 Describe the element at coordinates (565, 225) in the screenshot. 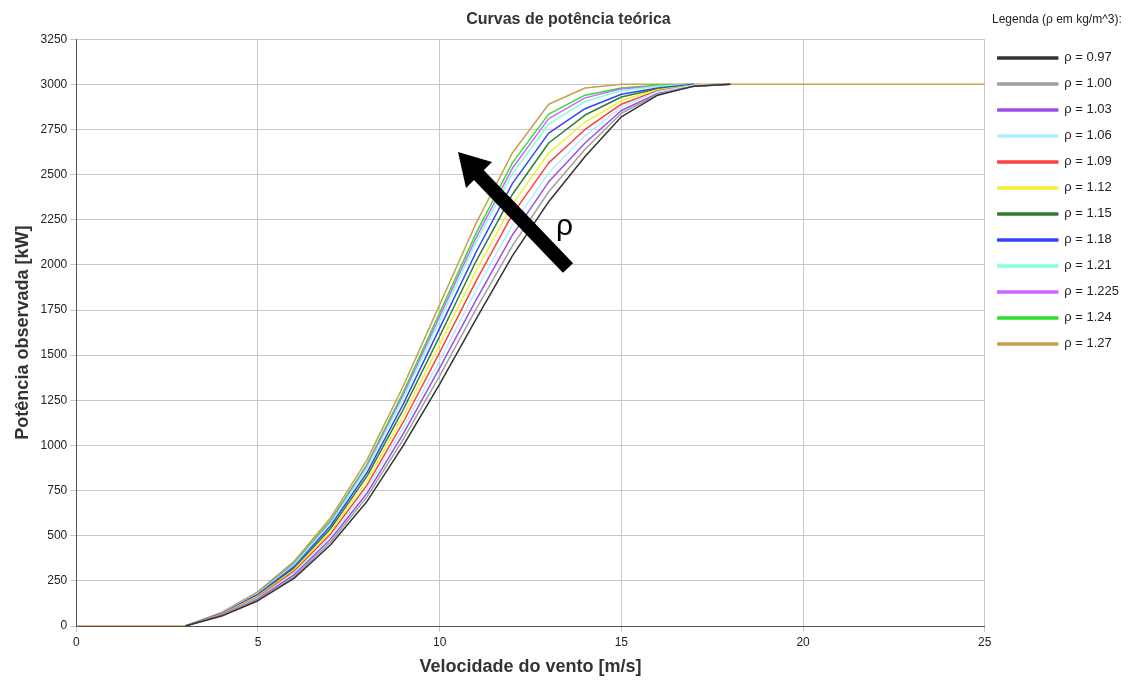

I see `annotation: ρ` at that location.